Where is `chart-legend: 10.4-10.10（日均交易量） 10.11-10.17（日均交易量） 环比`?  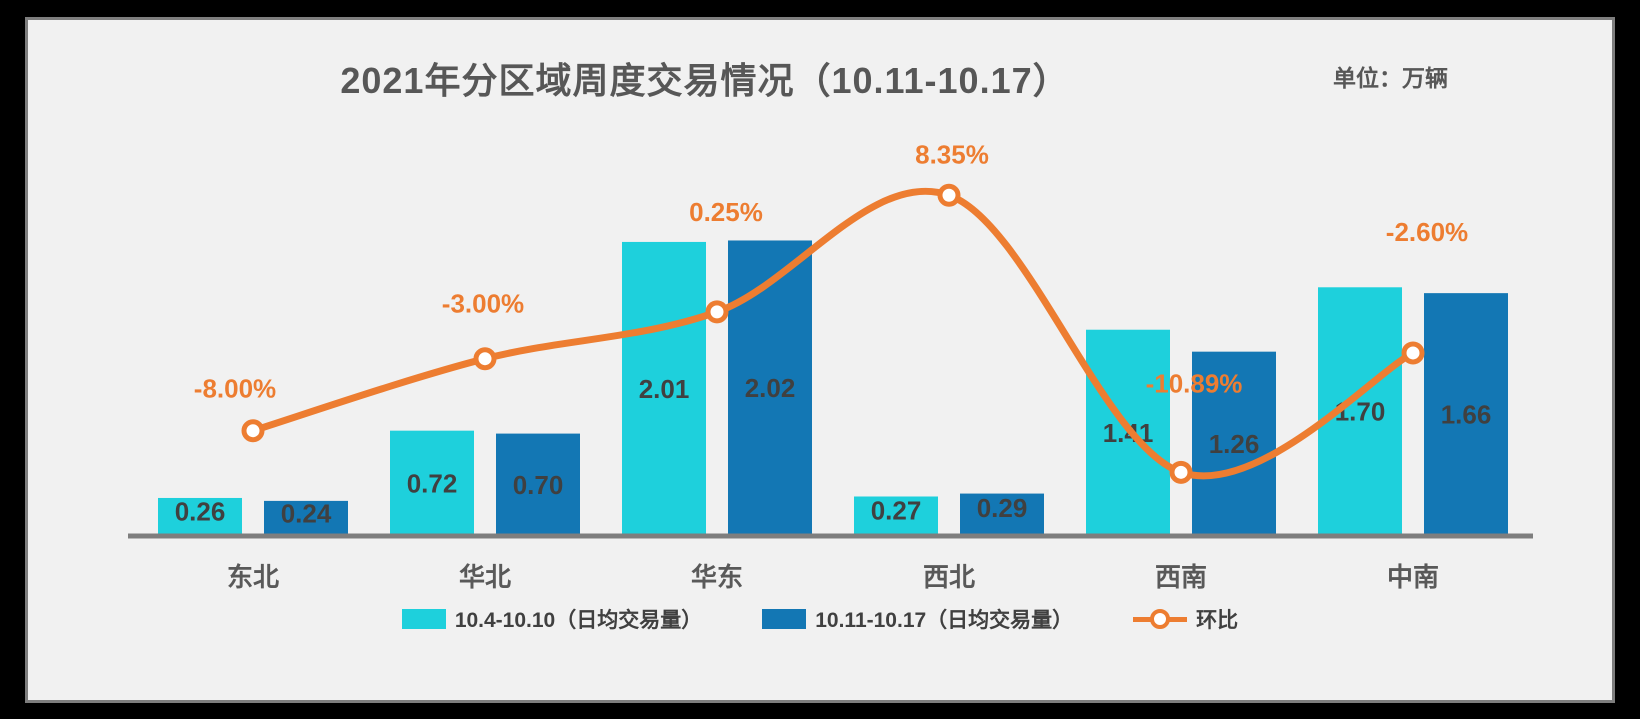
chart-legend: 10.4-10.10（日均交易量） 10.11-10.17（日均交易量） 环比 is located at coordinates (820, 619).